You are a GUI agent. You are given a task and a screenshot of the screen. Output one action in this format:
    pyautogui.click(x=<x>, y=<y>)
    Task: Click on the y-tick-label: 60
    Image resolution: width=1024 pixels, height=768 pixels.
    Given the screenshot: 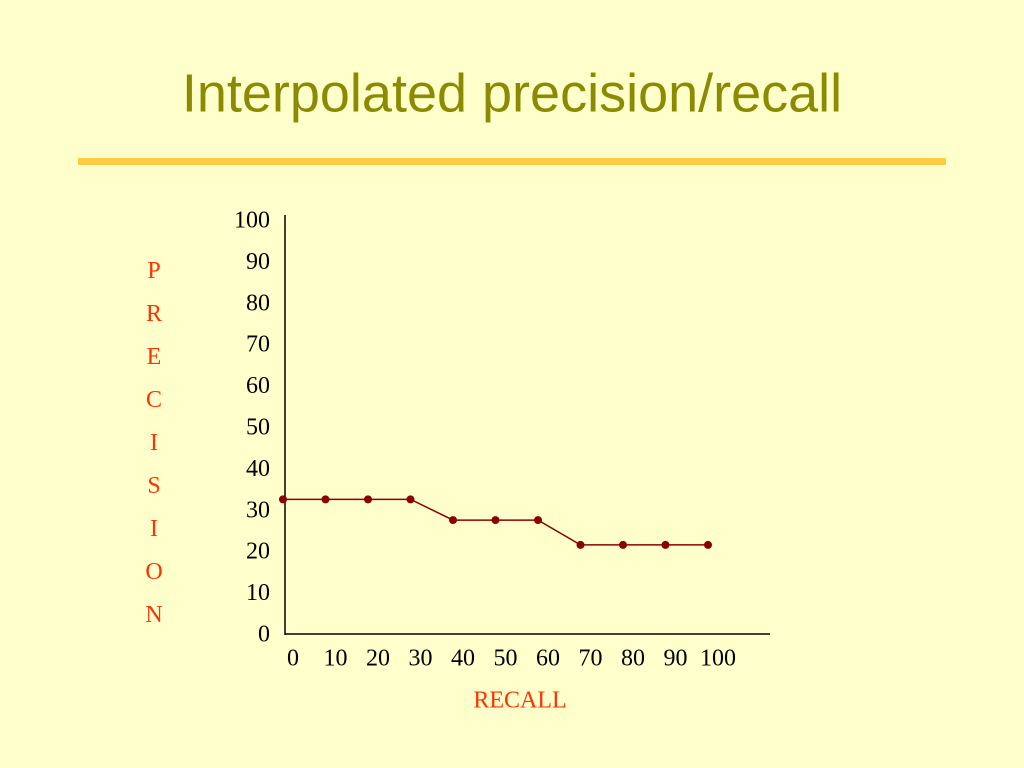 What is the action you would take?
    pyautogui.click(x=258, y=386)
    